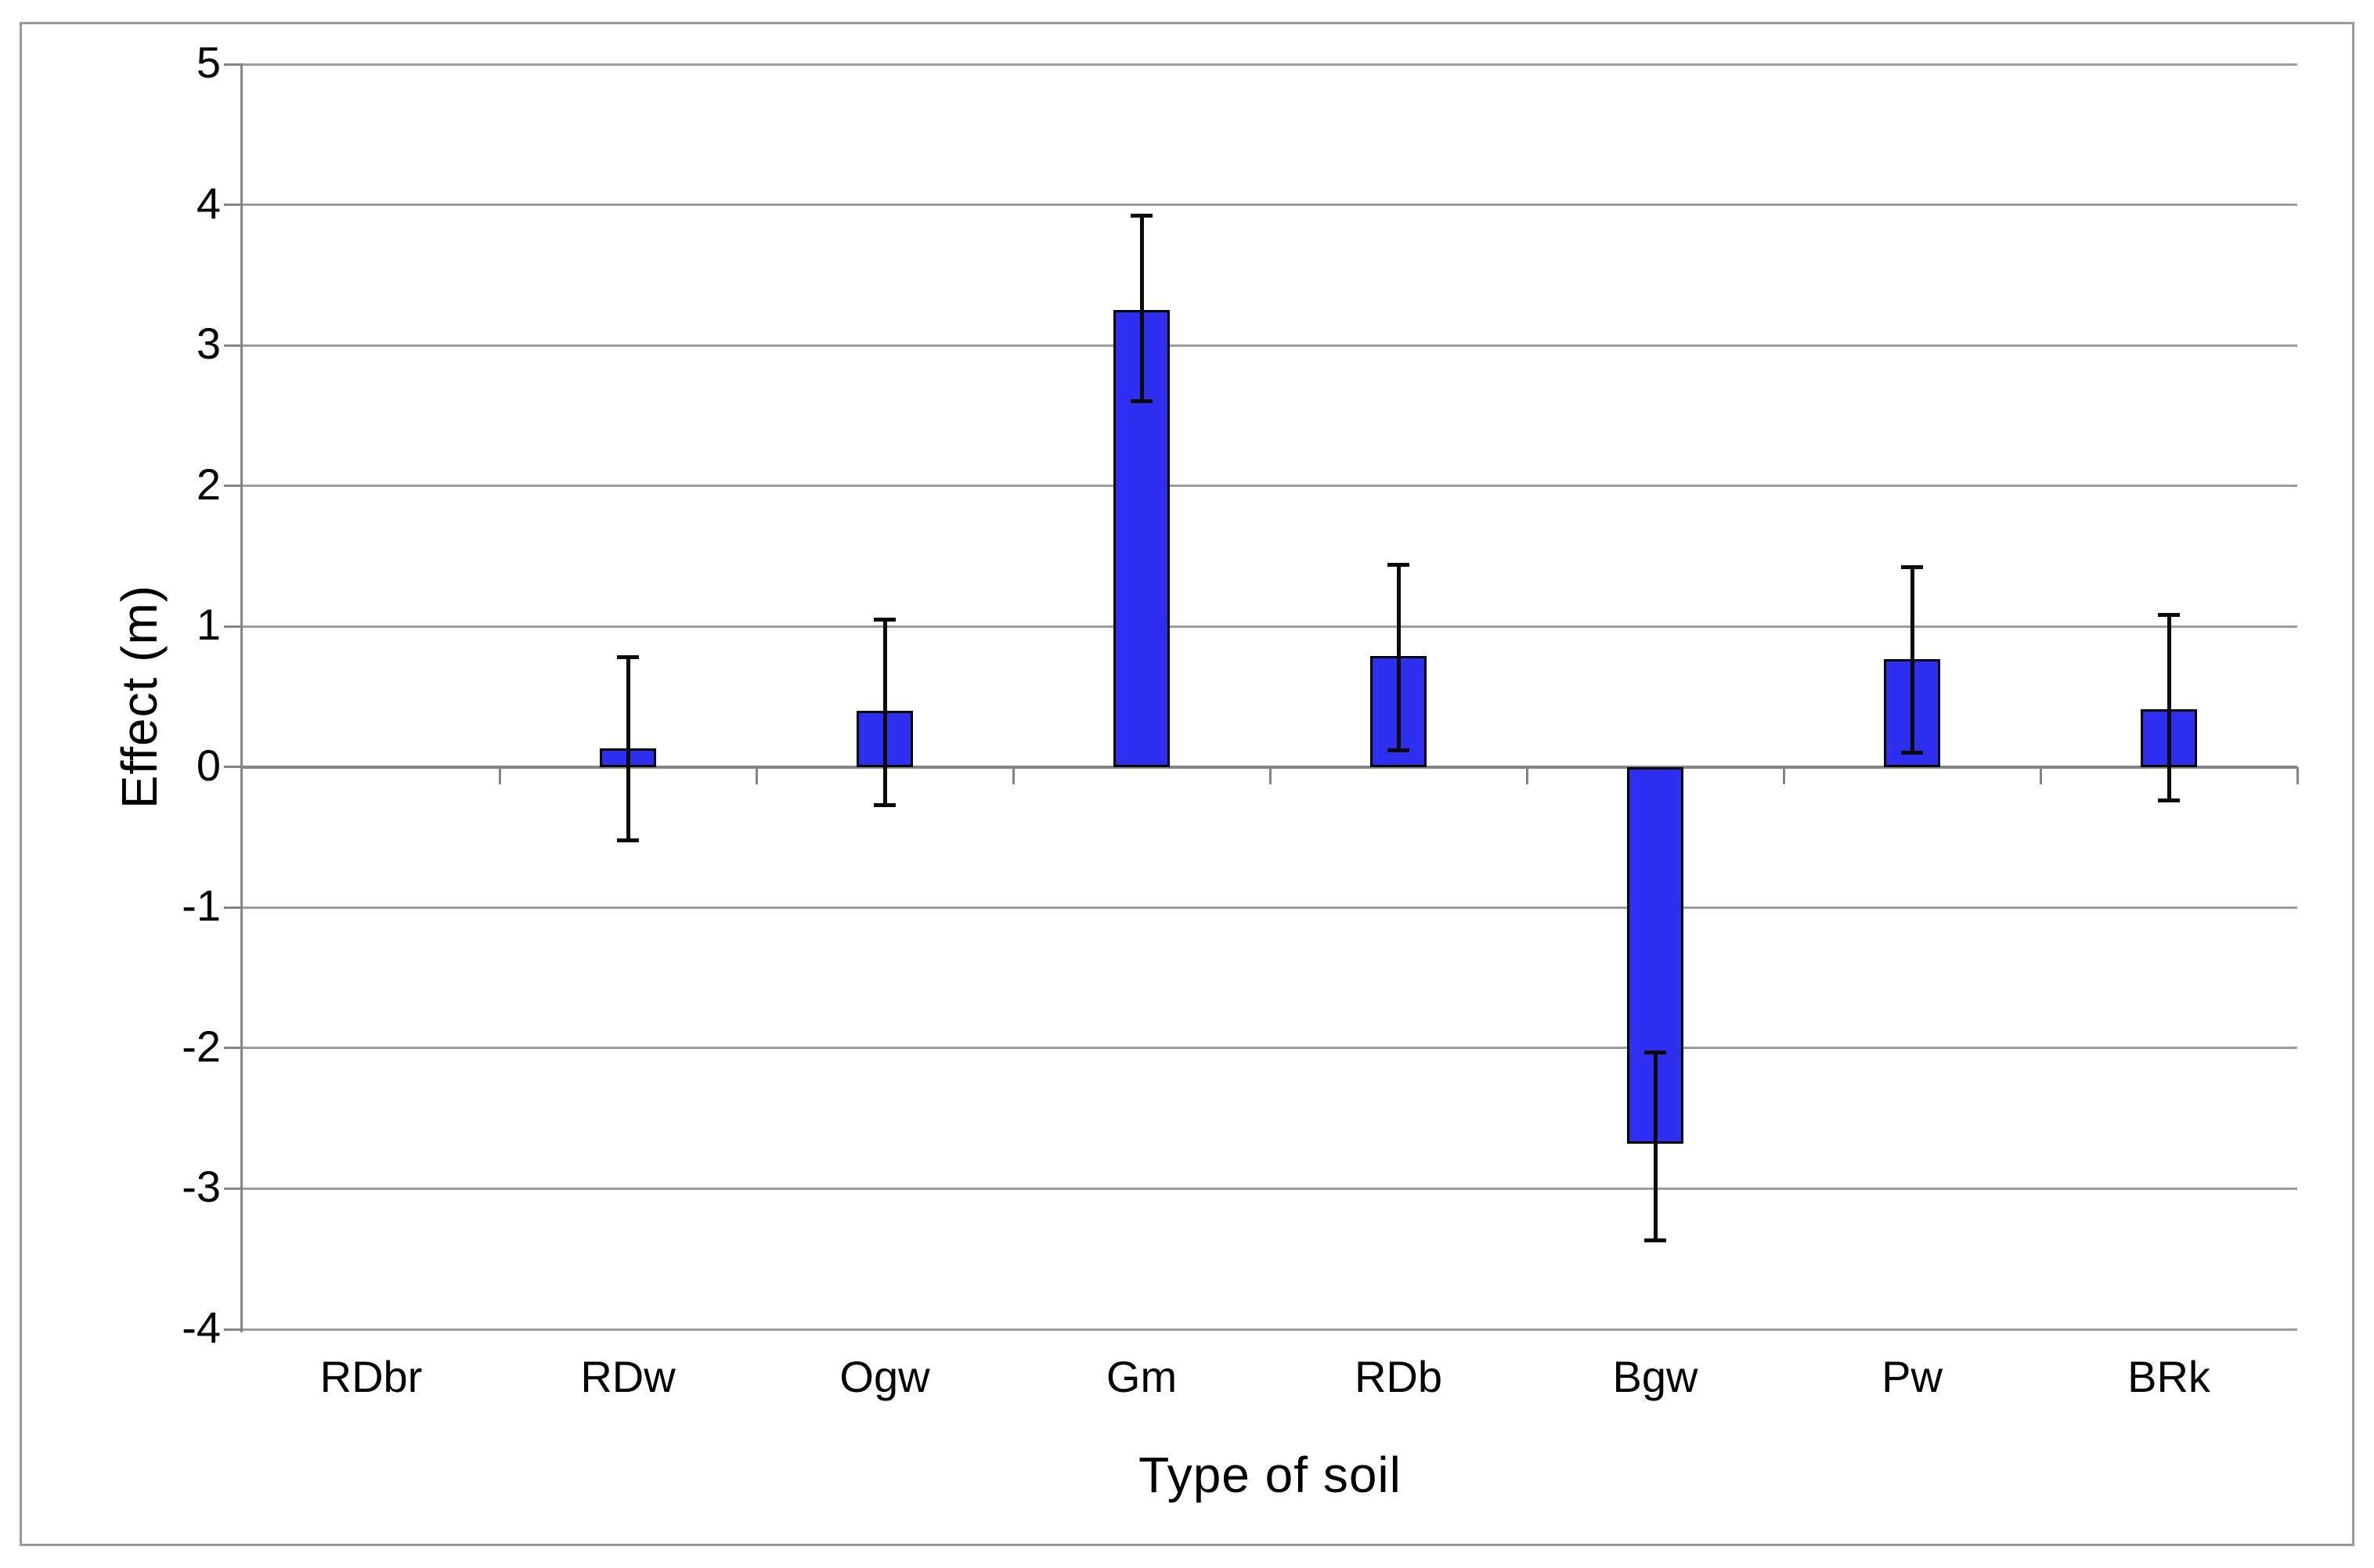  What do you see at coordinates (1141, 308) in the screenshot?
I see `error-bar-Gm` at bounding box center [1141, 308].